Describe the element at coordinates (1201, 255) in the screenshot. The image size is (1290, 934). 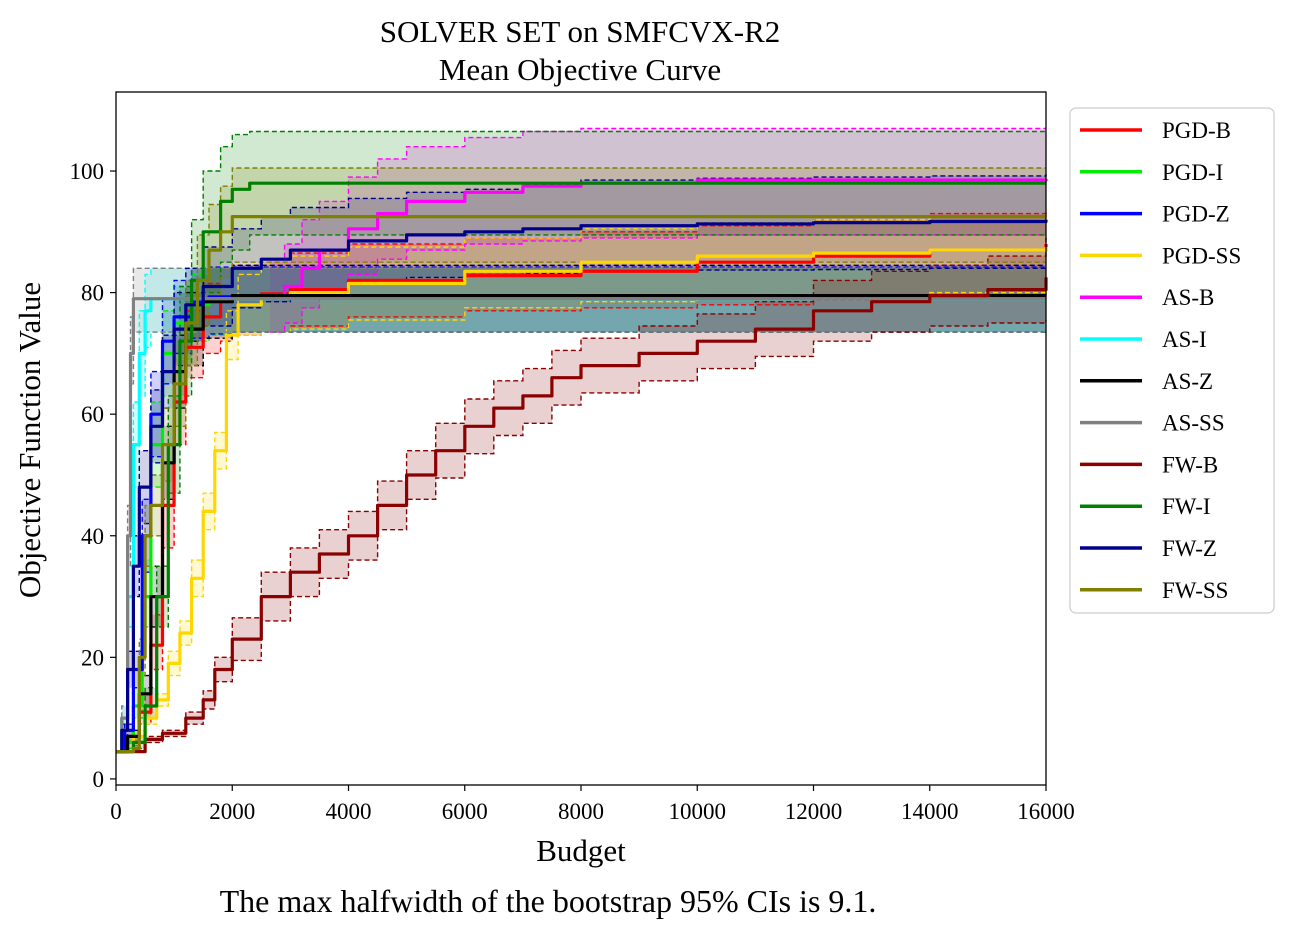
I see `legend-label-pgd-ss: PGD-SS` at that location.